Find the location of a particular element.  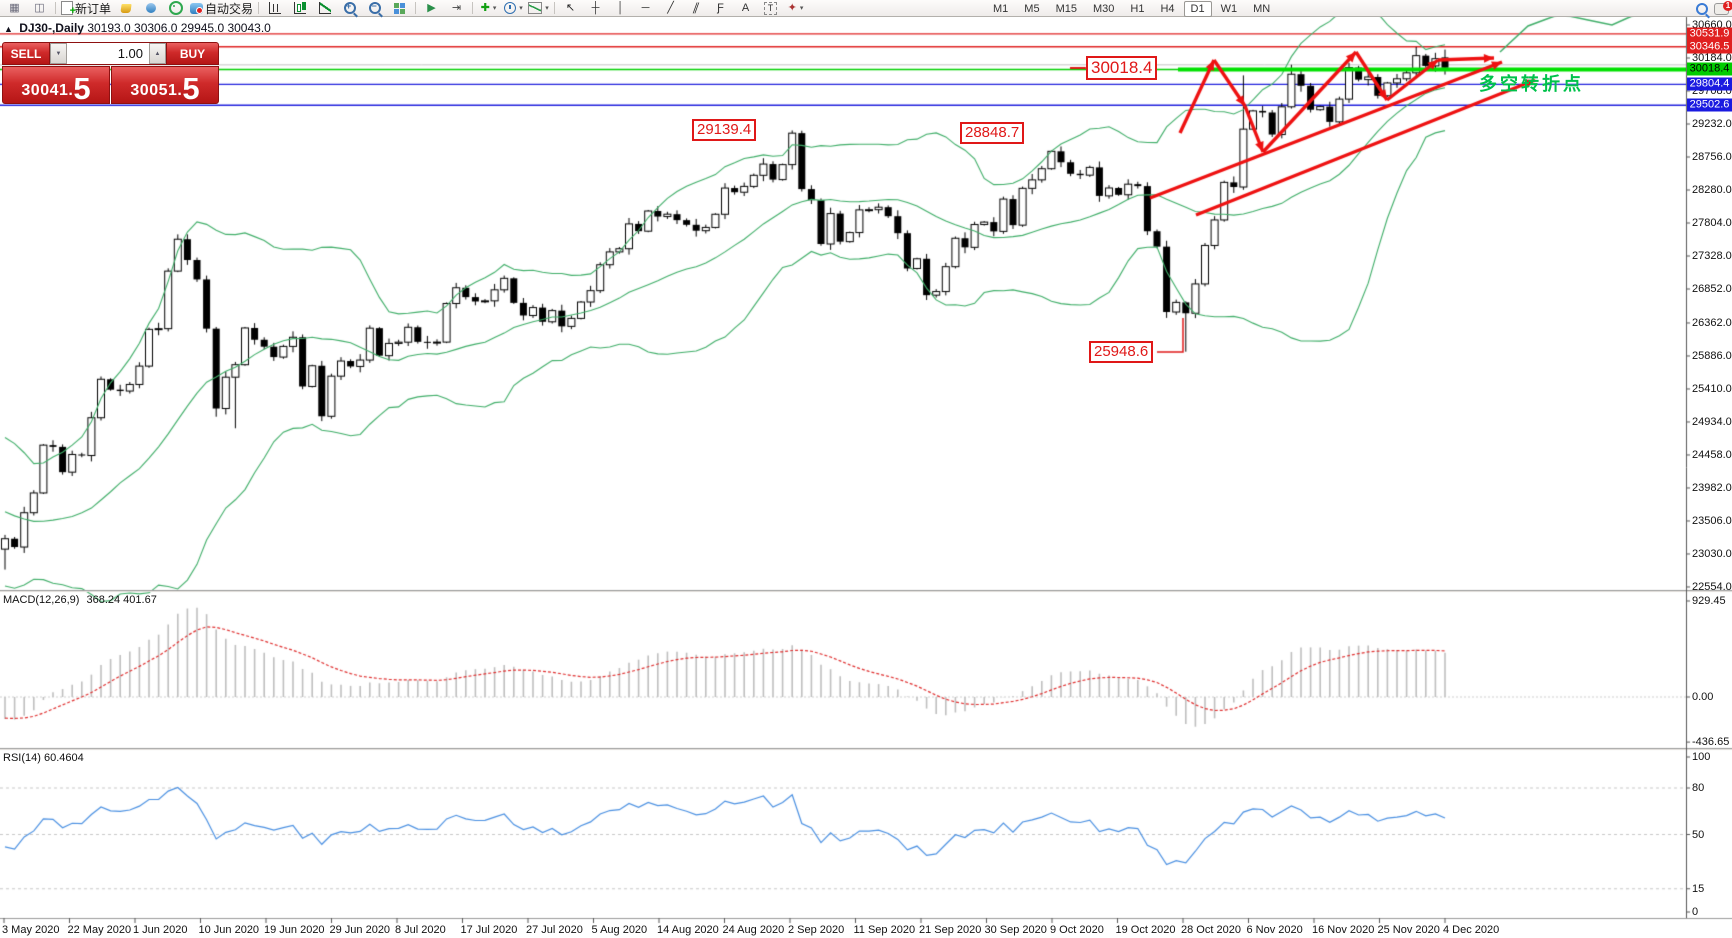

buy-price-display: 30051. 5 is located at coordinates (165, 85).